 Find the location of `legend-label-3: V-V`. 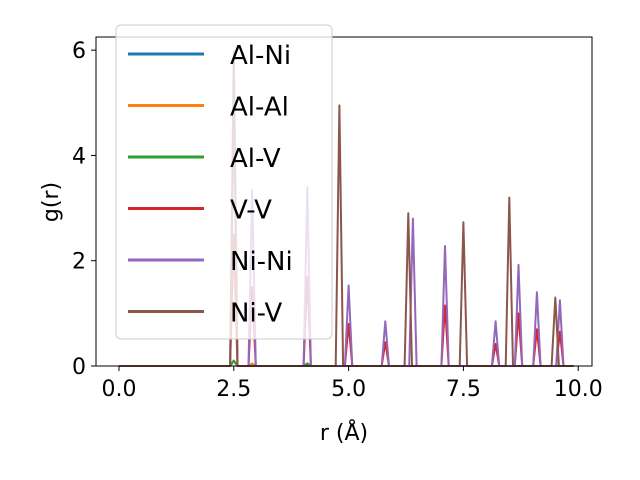

legend-label-3: V-V is located at coordinates (251, 211).